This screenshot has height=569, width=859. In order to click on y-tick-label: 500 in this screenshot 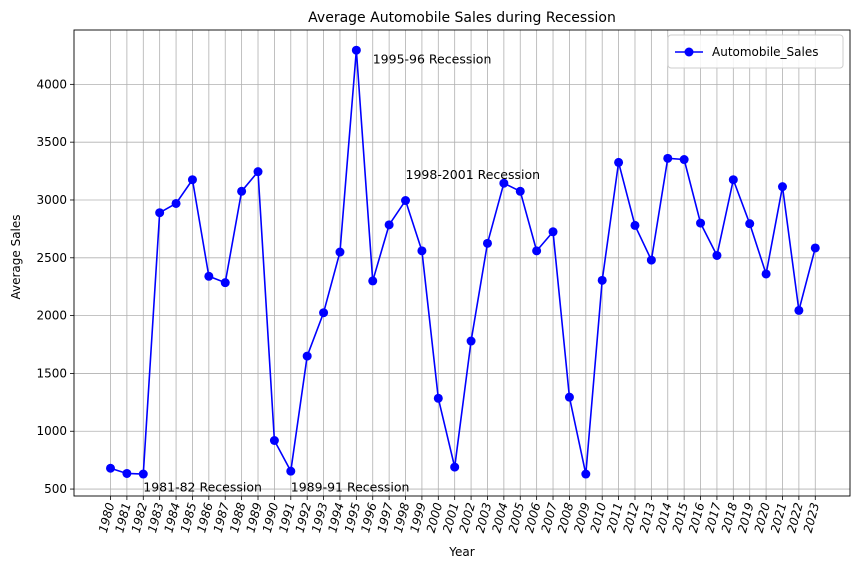, I will do `click(55, 489)`.